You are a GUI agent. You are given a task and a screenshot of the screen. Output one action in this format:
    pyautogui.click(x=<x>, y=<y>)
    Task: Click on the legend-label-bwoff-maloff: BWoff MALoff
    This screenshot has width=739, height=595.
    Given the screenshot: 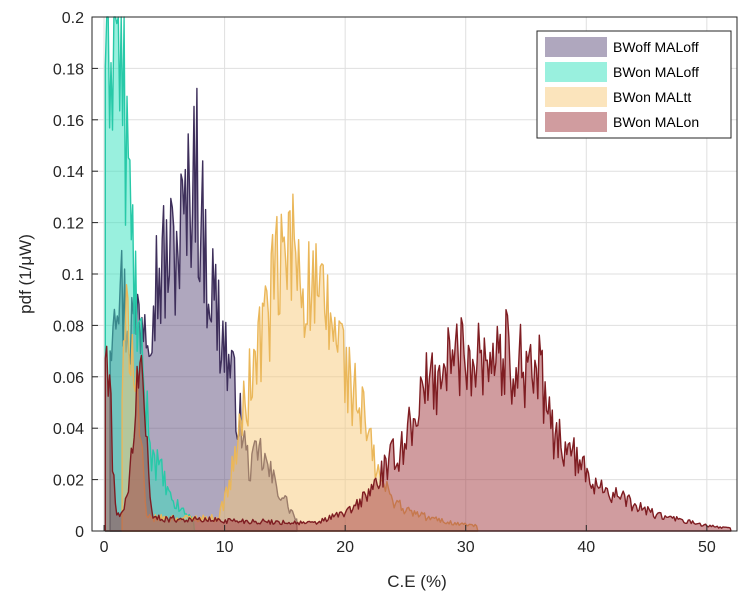 What is the action you would take?
    pyautogui.click(x=656, y=47)
    